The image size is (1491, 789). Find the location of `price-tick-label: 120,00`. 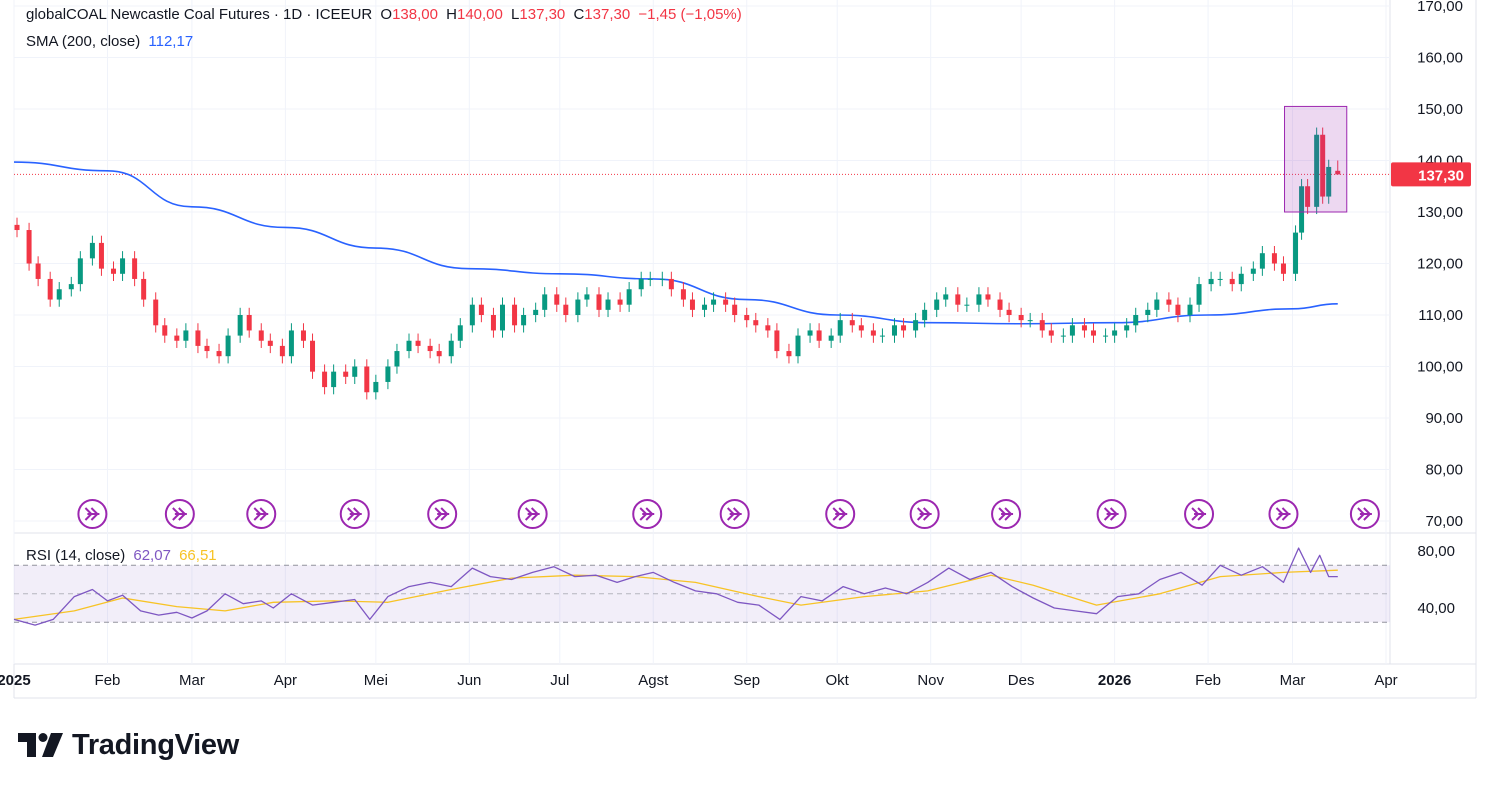

price-tick-label: 120,00 is located at coordinates (1440, 264).